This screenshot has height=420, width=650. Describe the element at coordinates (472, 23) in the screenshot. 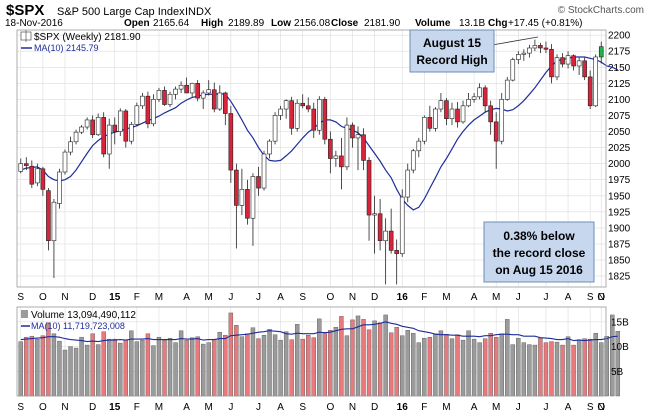

I see `volume-value: 13.1B` at that location.